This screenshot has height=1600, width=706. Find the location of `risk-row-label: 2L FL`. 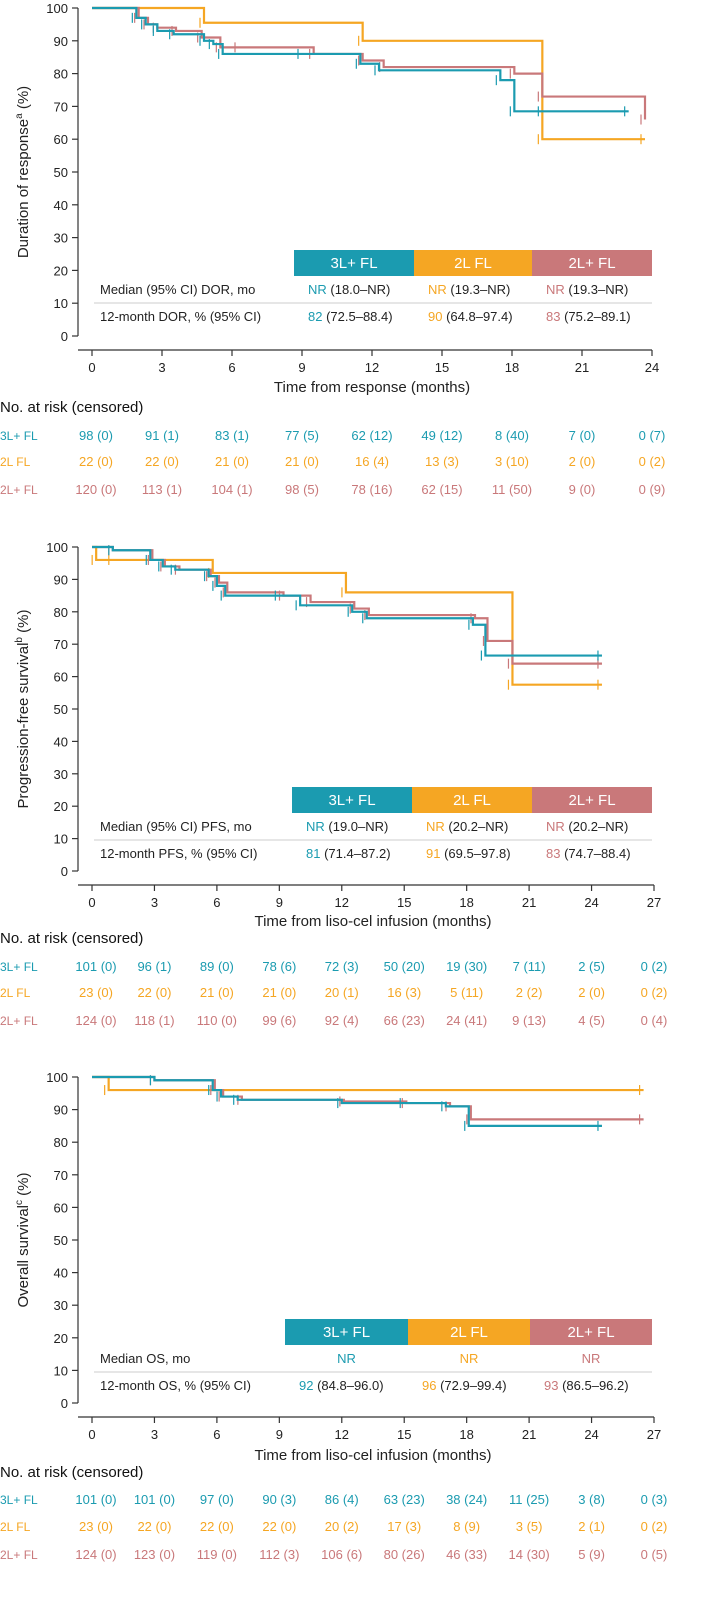

risk-row-label: 2L FL is located at coordinates (15, 462).